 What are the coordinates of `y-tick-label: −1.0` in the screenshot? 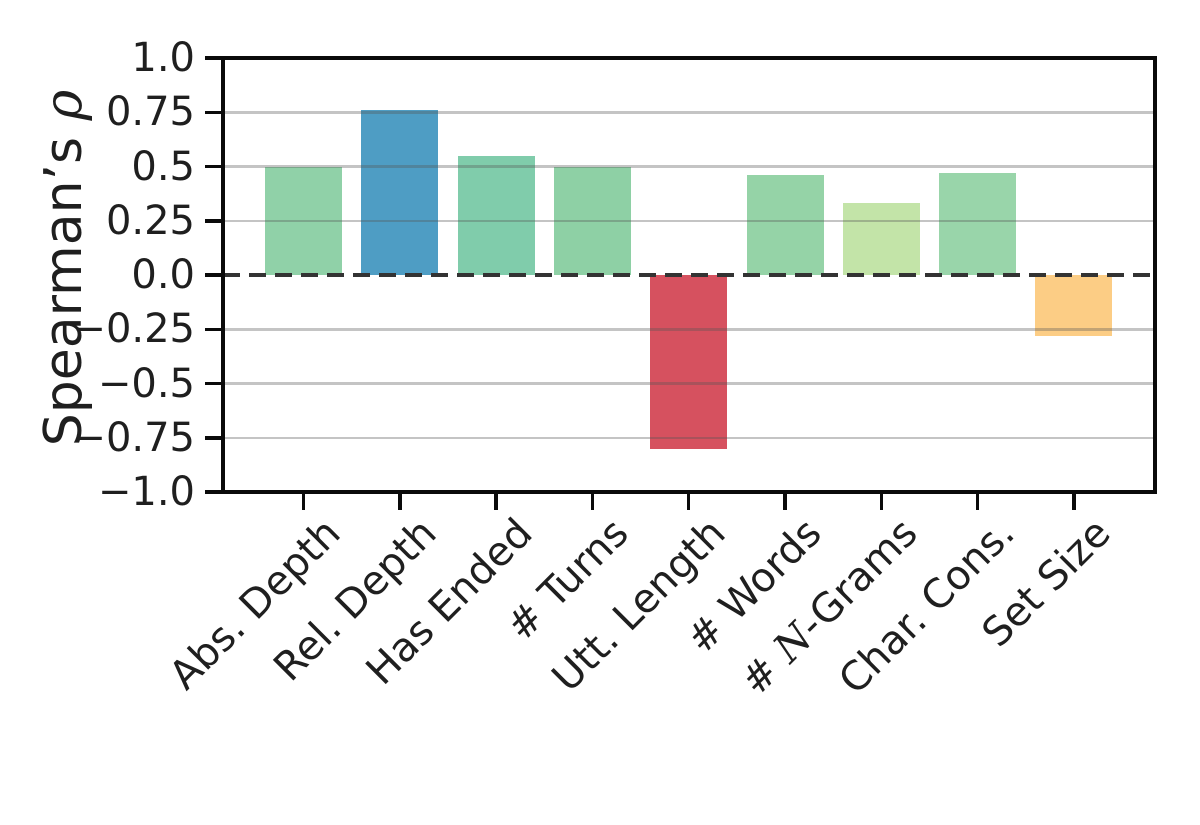 It's located at (146, 492).